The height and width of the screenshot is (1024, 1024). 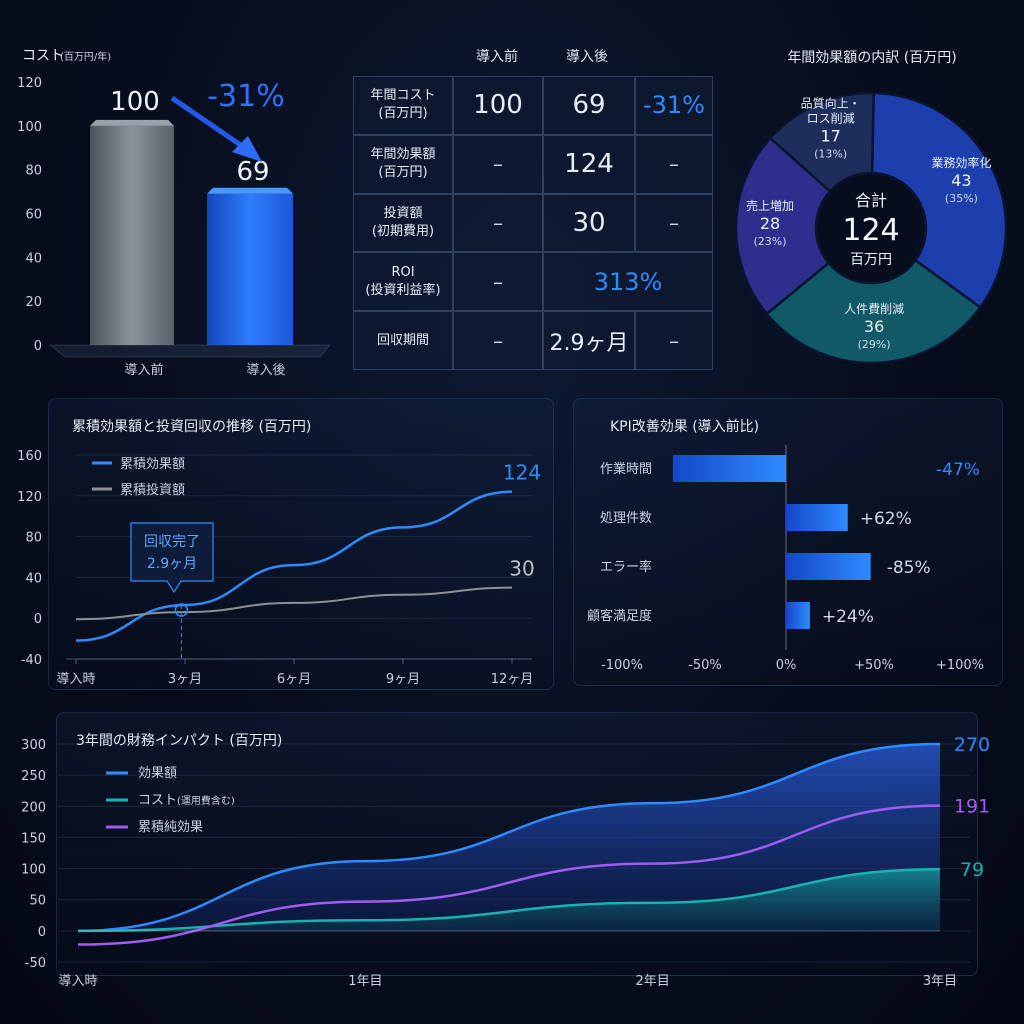 I want to click on pie-center-value: 124, so click(x=870, y=230).